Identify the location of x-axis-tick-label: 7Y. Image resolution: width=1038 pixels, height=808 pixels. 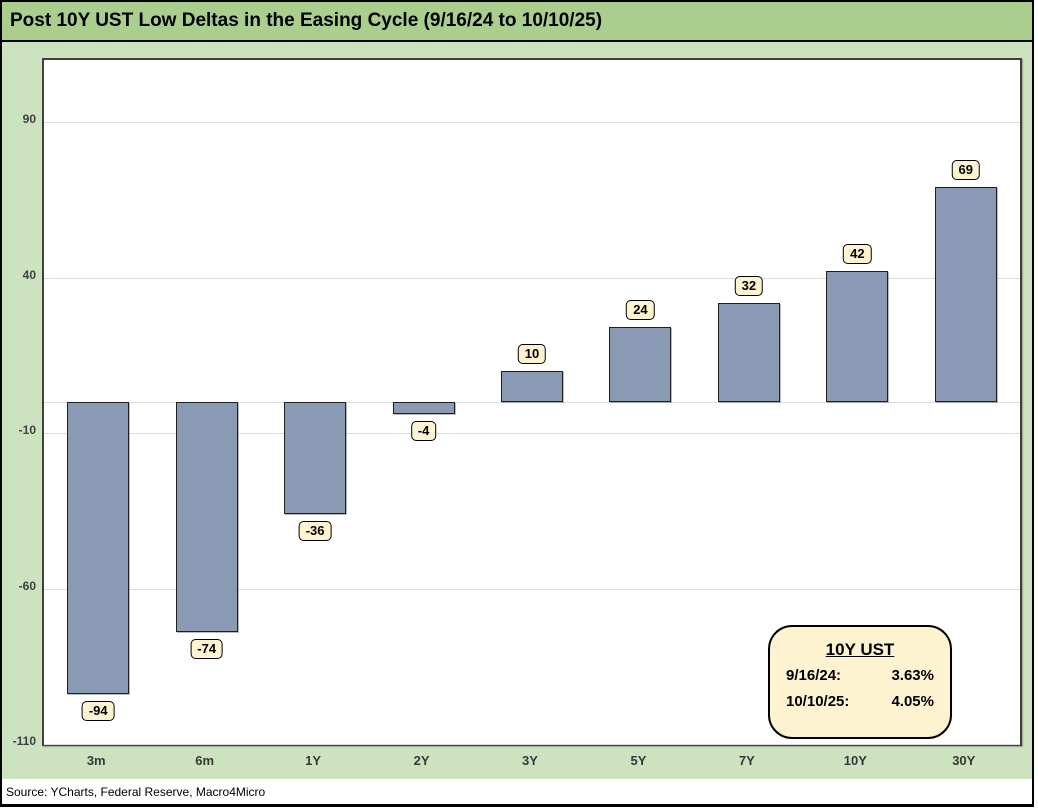
(746, 760).